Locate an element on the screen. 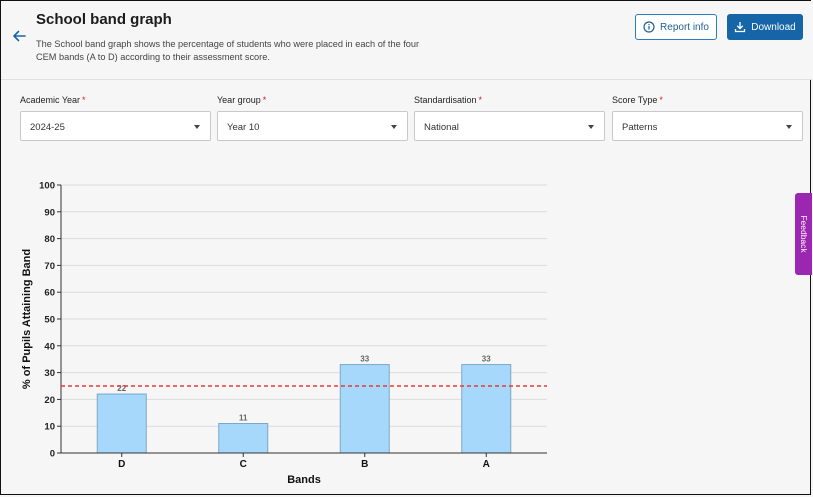 The image size is (813, 497). bar-series: 22 11 33 33 is located at coordinates (304, 404).